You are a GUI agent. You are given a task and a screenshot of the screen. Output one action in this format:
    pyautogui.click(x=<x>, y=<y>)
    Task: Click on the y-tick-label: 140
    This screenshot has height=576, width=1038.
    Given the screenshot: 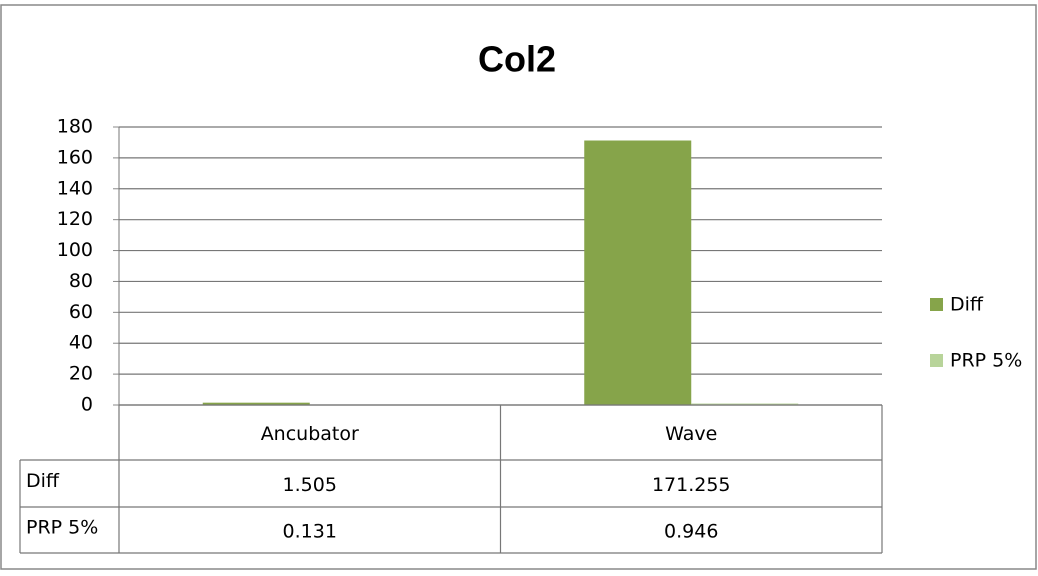 What is the action you would take?
    pyautogui.click(x=75, y=188)
    